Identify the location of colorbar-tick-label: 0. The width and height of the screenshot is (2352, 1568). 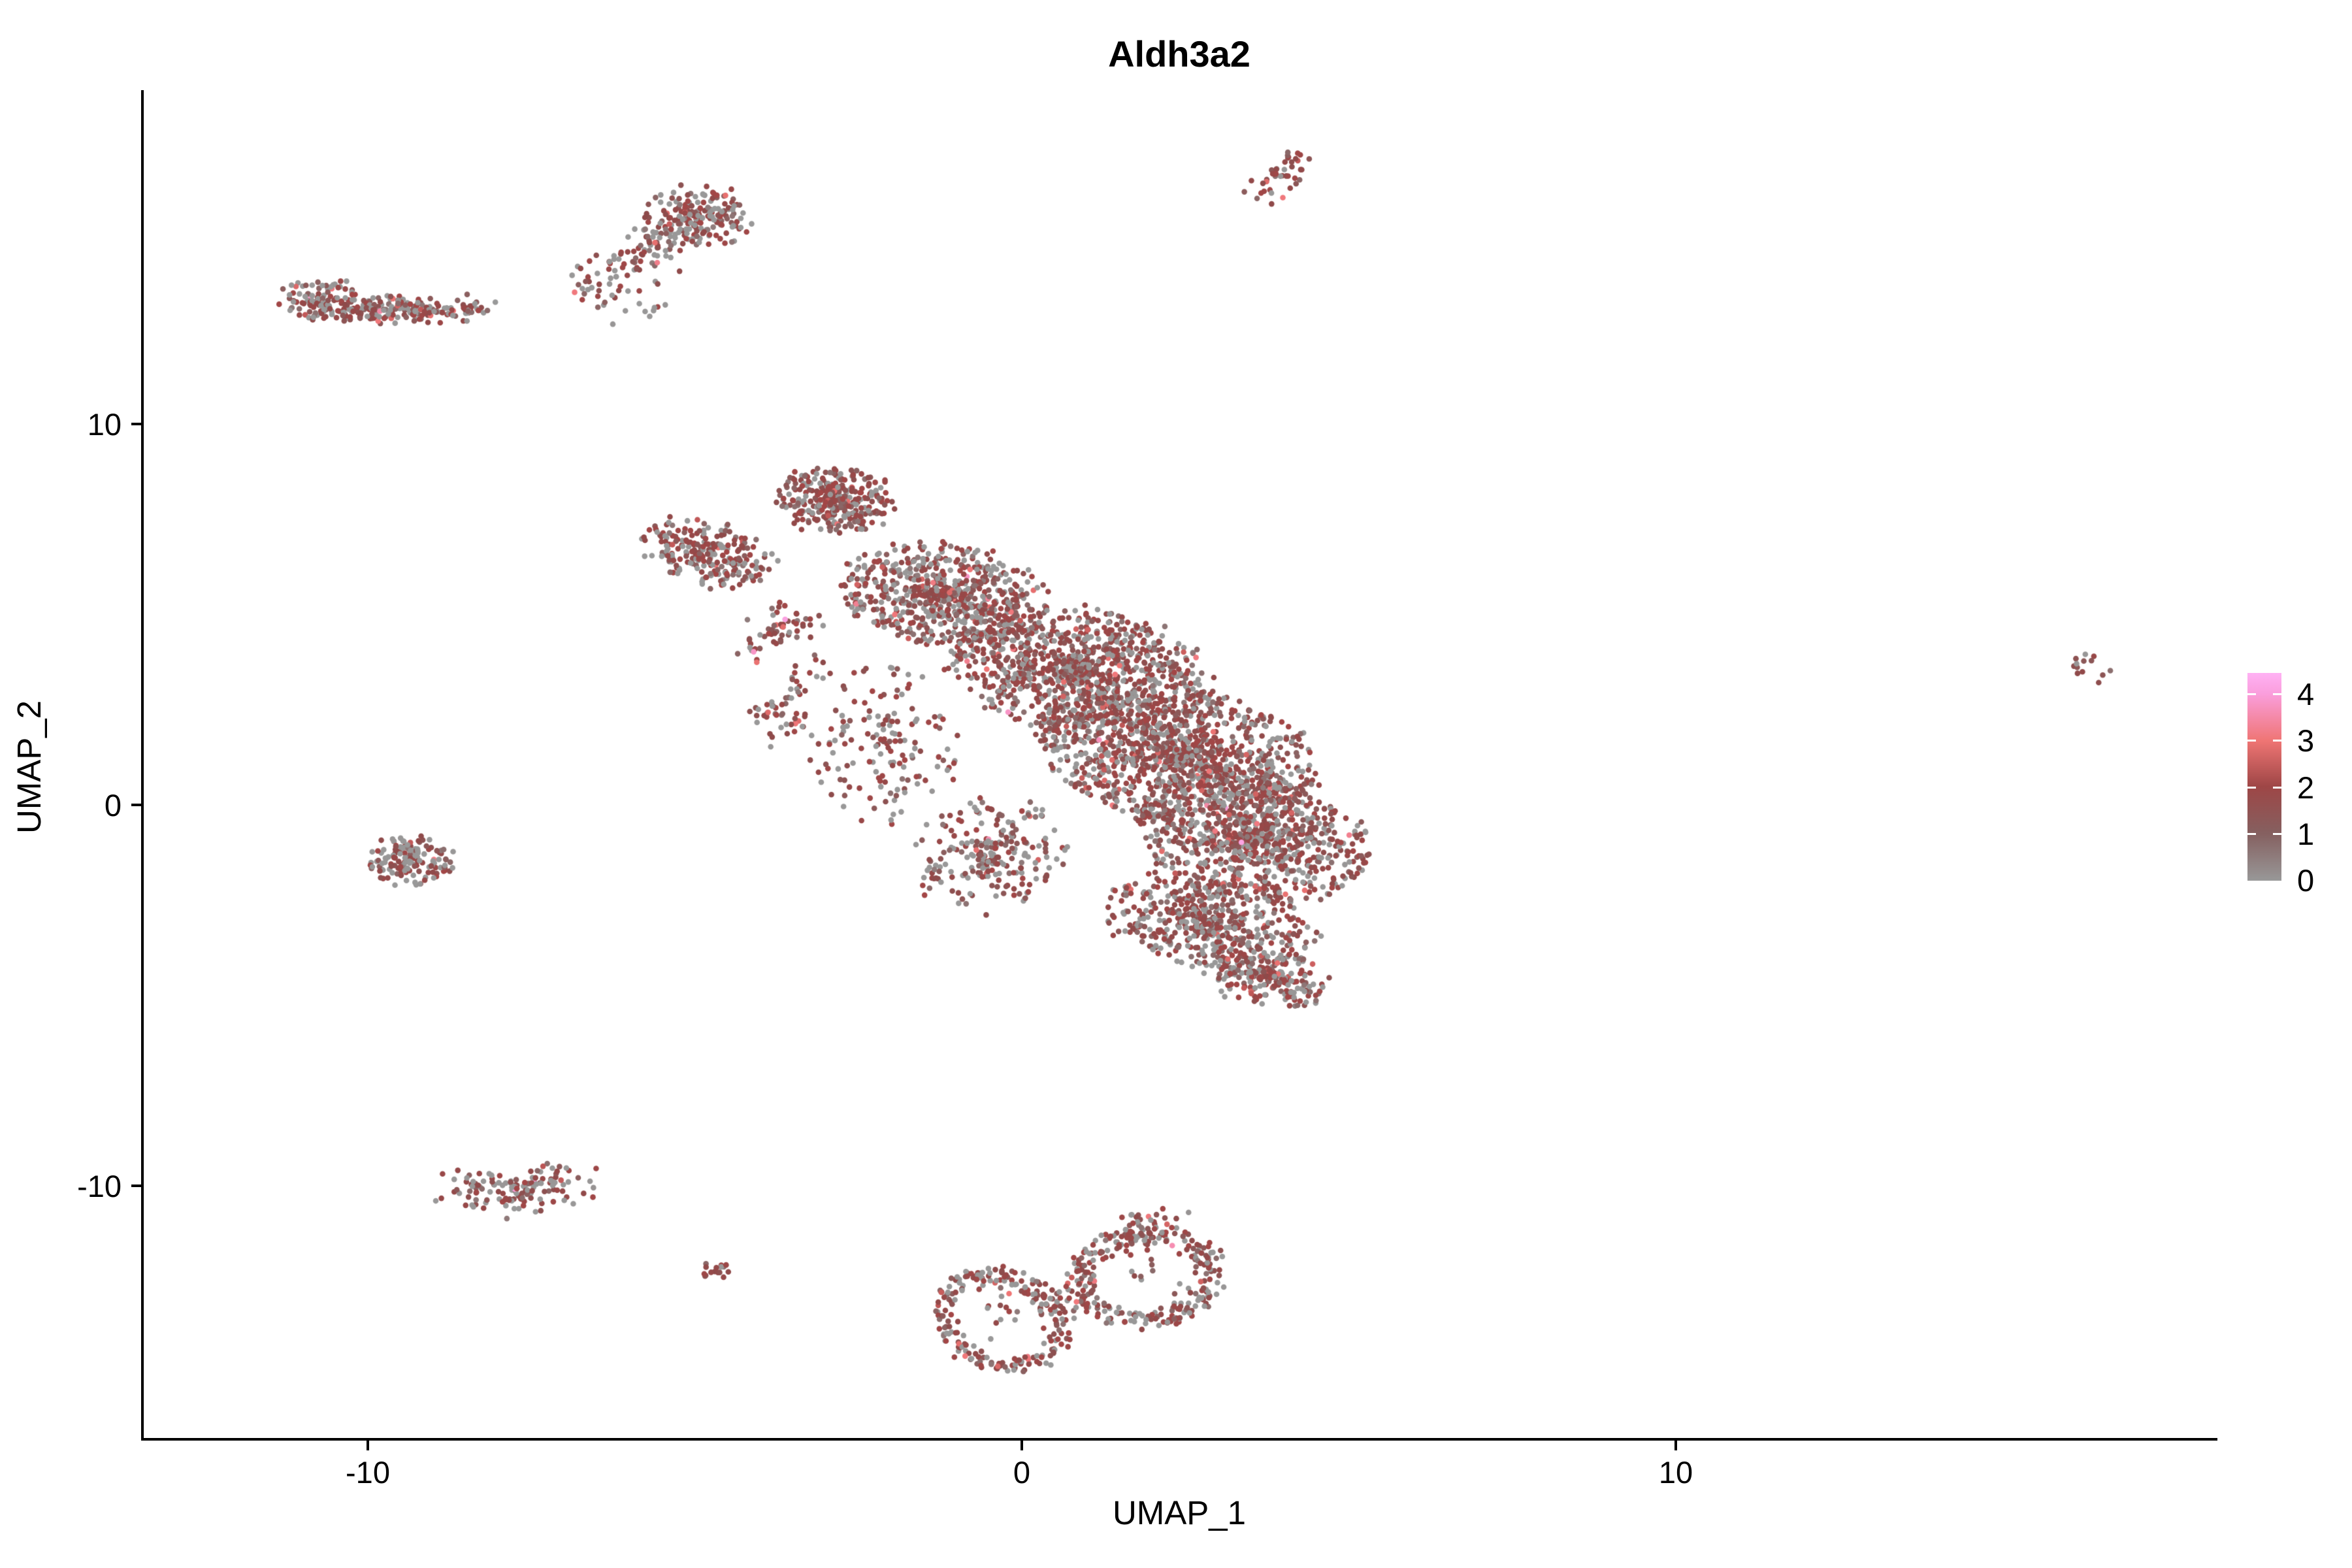
(2306, 880).